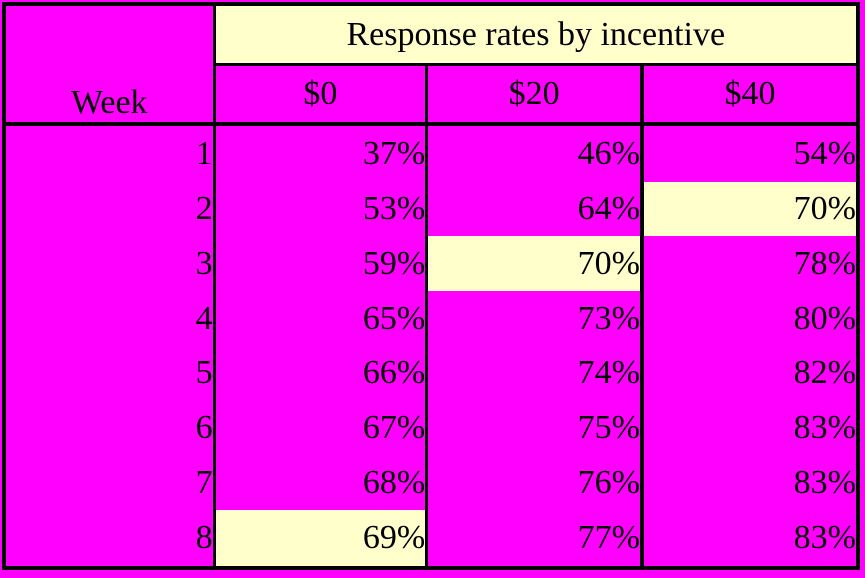 The image size is (865, 578). Describe the element at coordinates (748, 264) in the screenshot. I see `value-cell: 78%` at that location.